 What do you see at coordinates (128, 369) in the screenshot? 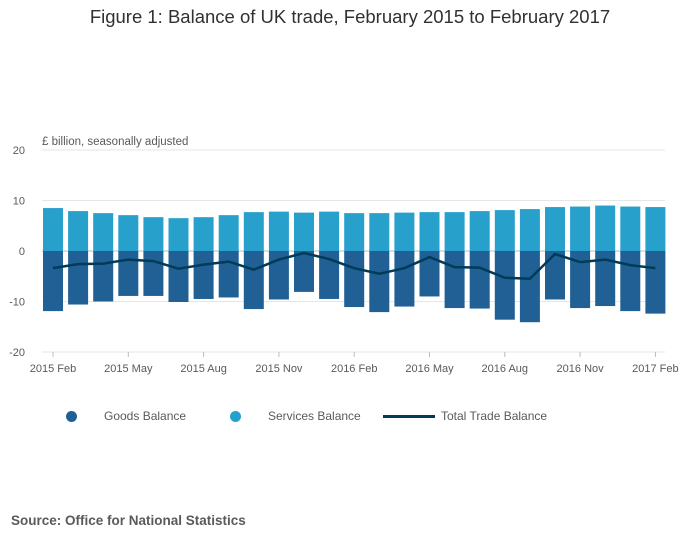
I see `x-tick-label: 2015 May` at bounding box center [128, 369].